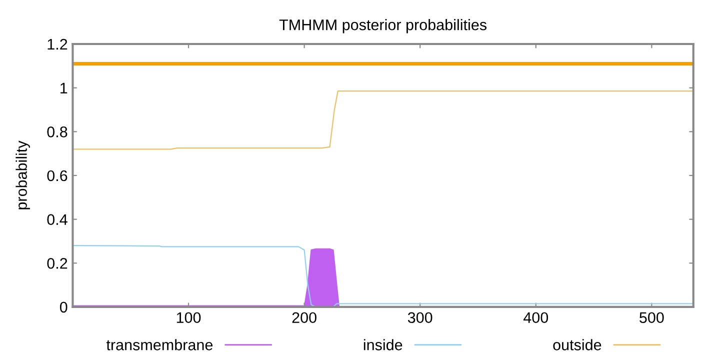 Image resolution: width=720 pixels, height=352 pixels. I want to click on legend-label: inside, so click(383, 344).